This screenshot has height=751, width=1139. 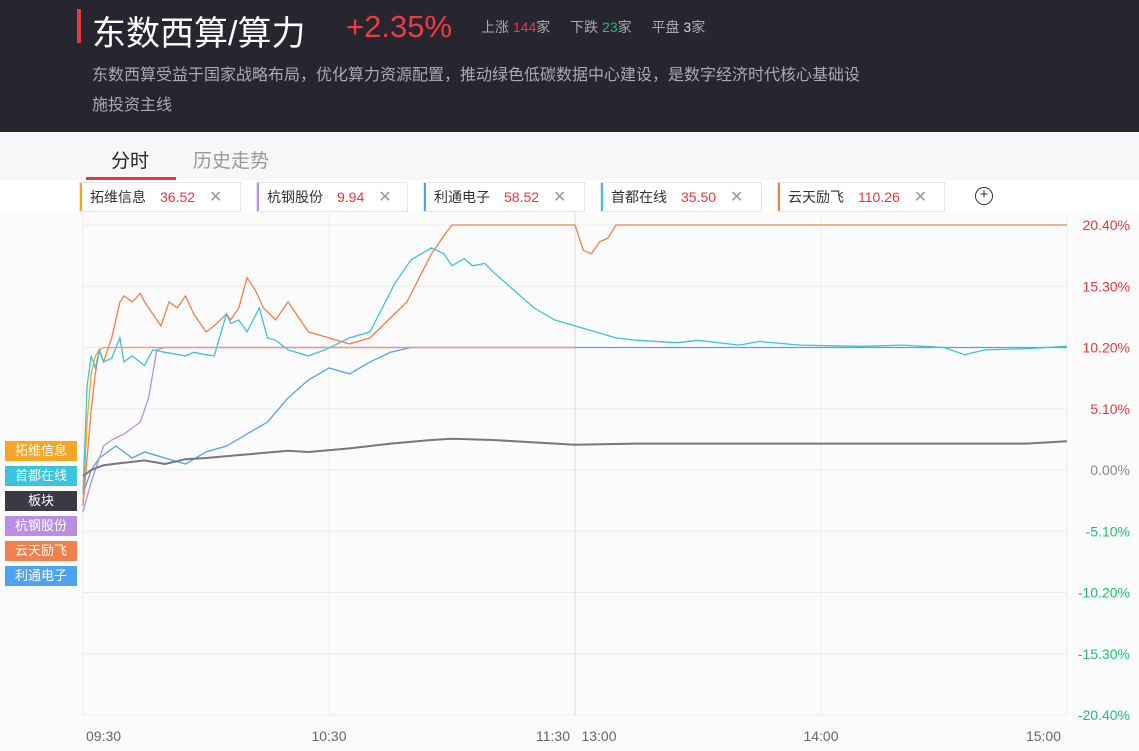 I want to click on stock-tag: 利通电子 58.52 ✕, so click(x=504, y=197).